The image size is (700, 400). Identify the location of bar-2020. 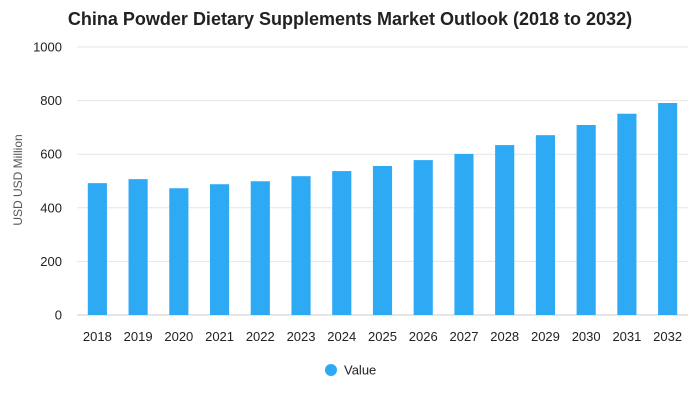
(179, 251).